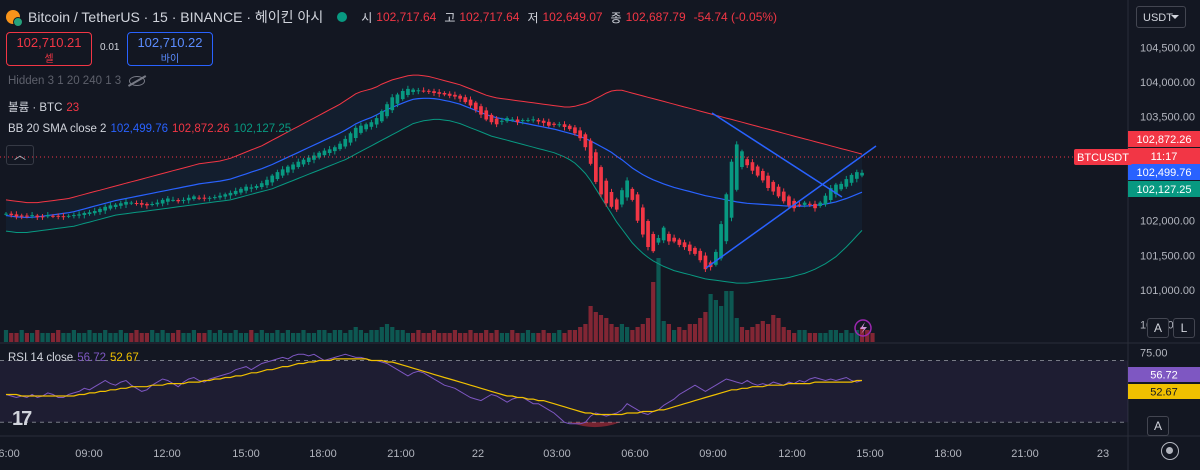 Image resolution: width=1200 pixels, height=470 pixels. What do you see at coordinates (948, 454) in the screenshot?
I see `x-tick-label: 18:00` at bounding box center [948, 454].